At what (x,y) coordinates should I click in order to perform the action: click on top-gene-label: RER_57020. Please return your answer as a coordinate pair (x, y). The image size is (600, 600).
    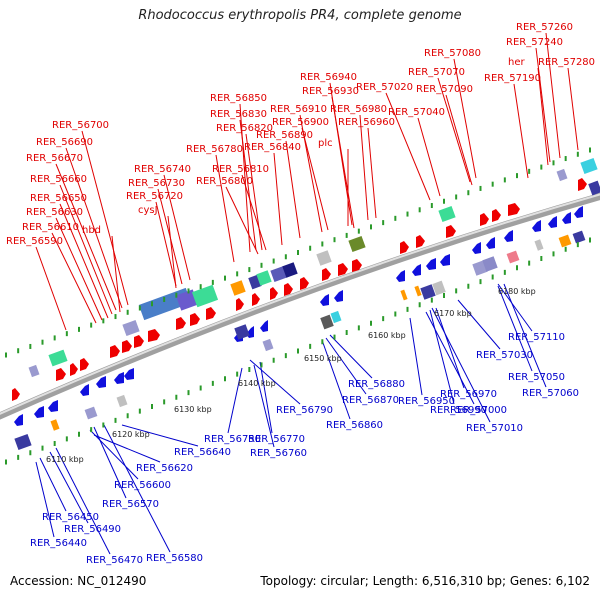
    Looking at the image, I should click on (384, 87).